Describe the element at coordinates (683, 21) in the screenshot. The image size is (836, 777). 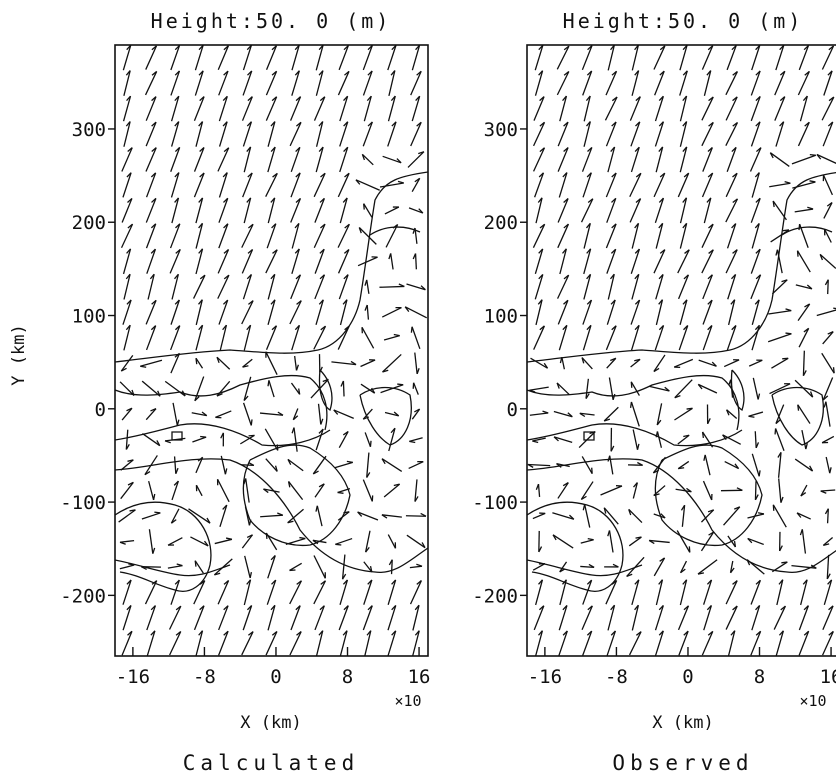
I see `chart-title: Height:50. 0 (m)` at that location.